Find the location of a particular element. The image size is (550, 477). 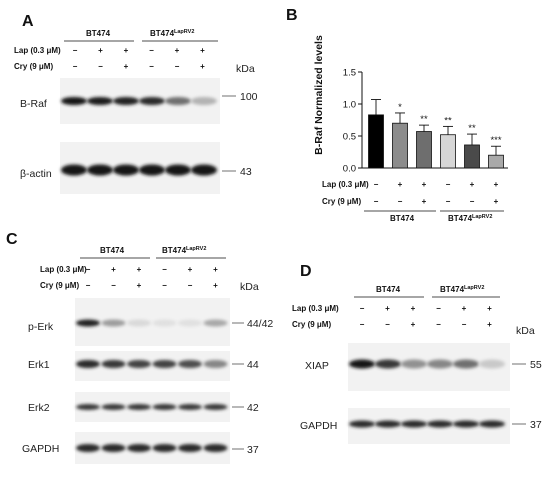

panel-a-lap-signs: − + + − + + is located at coordinates (139, 50).